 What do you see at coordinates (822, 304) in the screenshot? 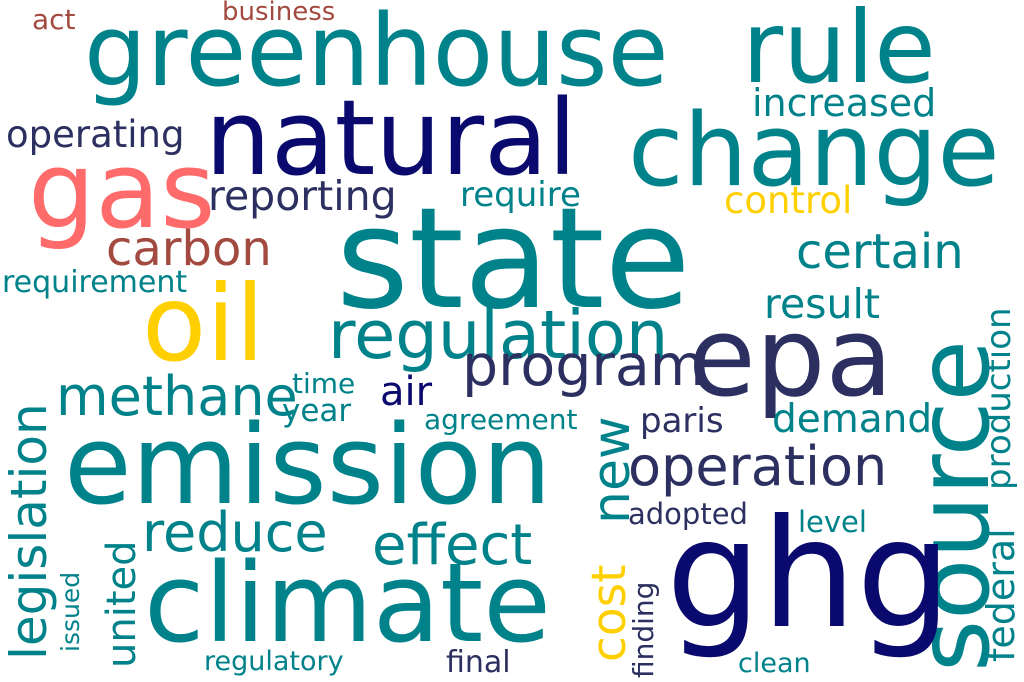
I see `word-result: result` at bounding box center [822, 304].